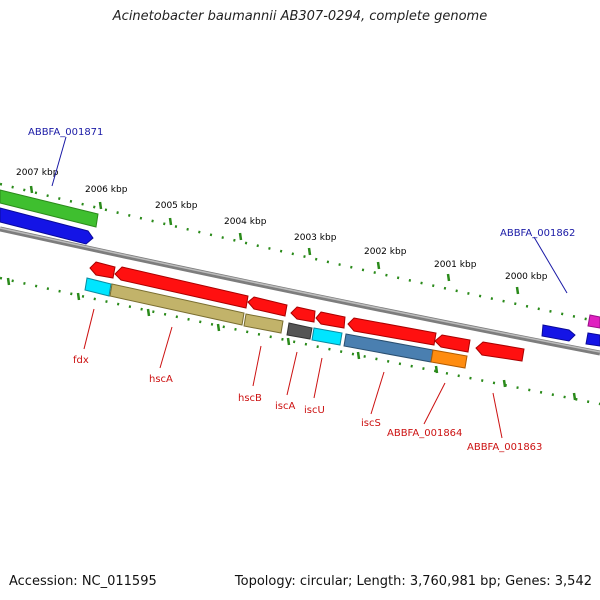  I want to click on gene-box-iscU-cyan, so click(327, 336).